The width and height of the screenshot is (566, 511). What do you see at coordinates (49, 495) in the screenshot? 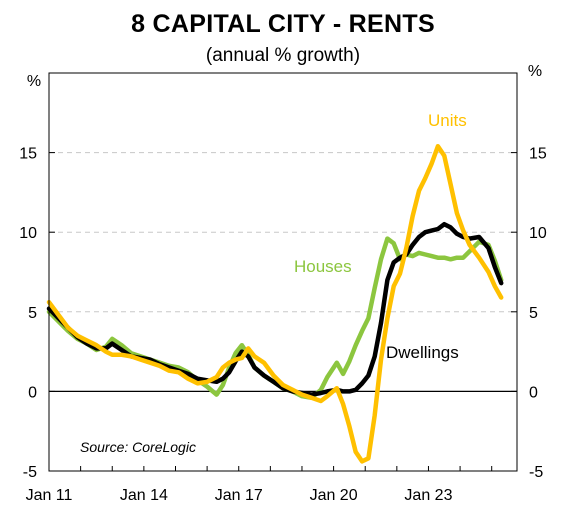
I see `x-tick-label: Jan 11` at bounding box center [49, 495].